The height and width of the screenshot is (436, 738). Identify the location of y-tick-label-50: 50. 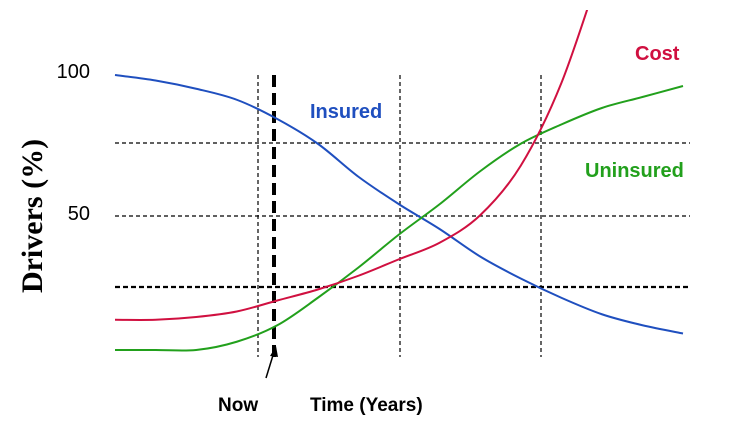
(79, 214).